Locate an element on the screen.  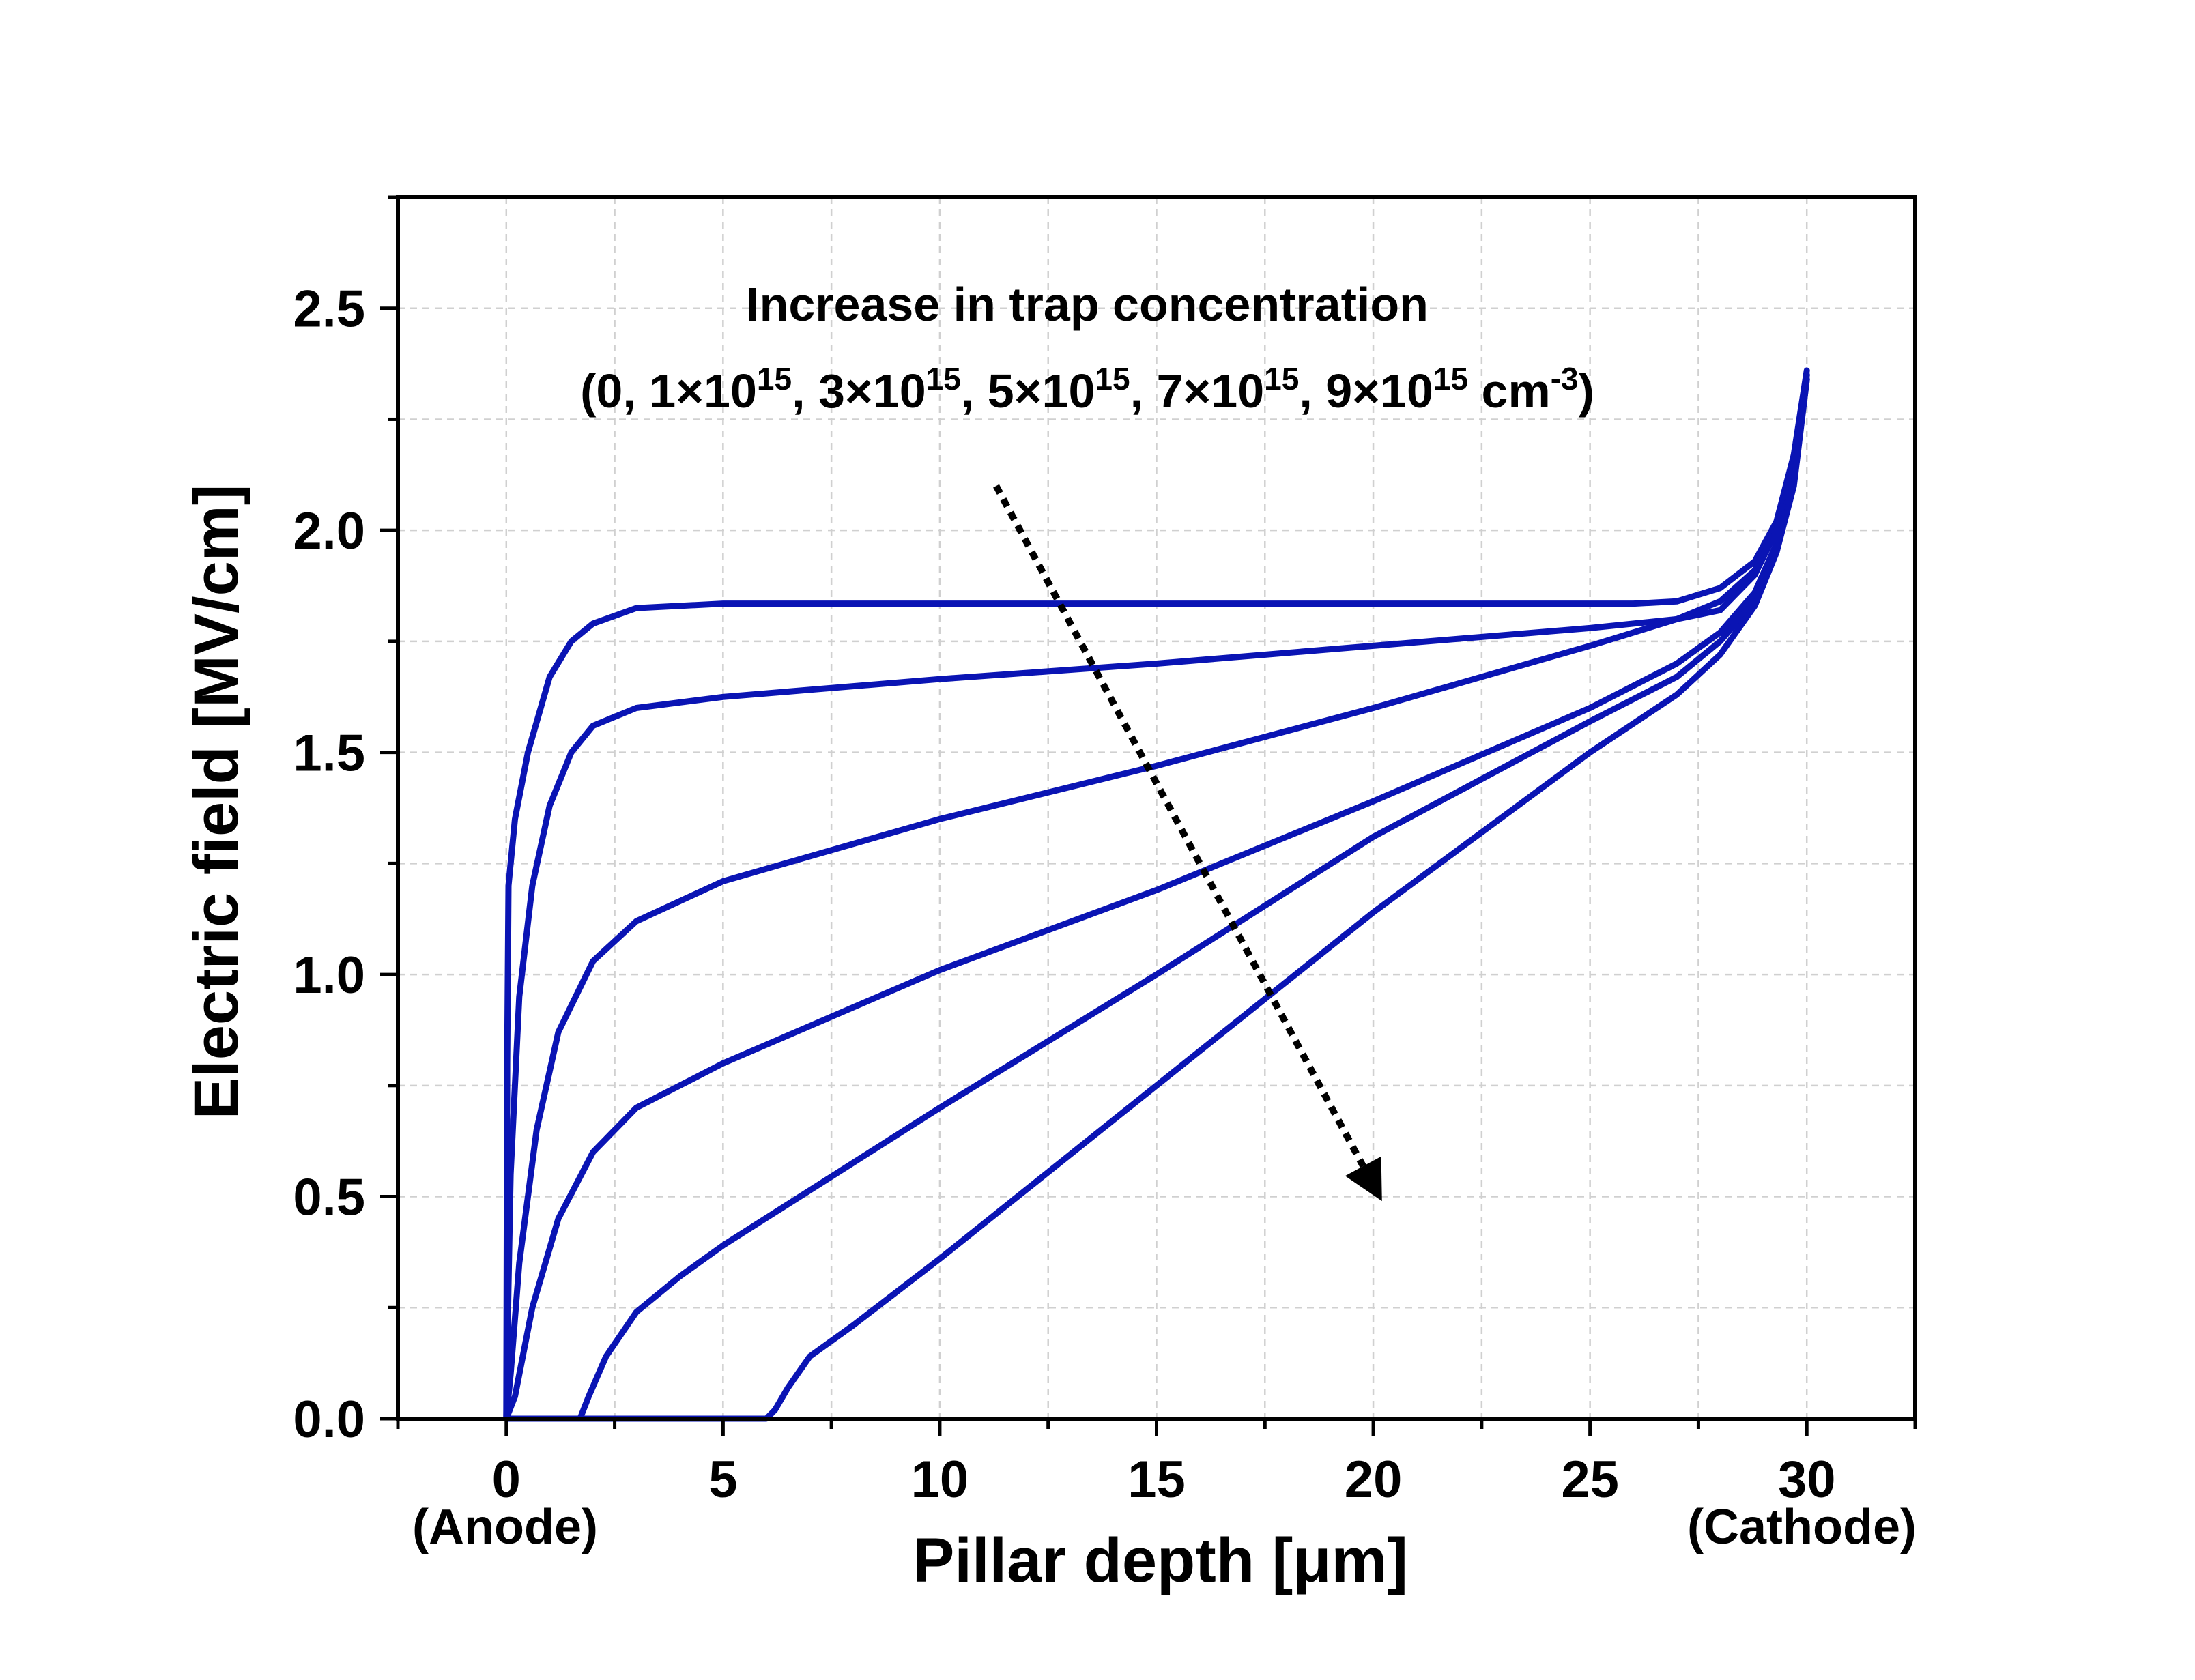
x-tick-label: 10 is located at coordinates (940, 1480).